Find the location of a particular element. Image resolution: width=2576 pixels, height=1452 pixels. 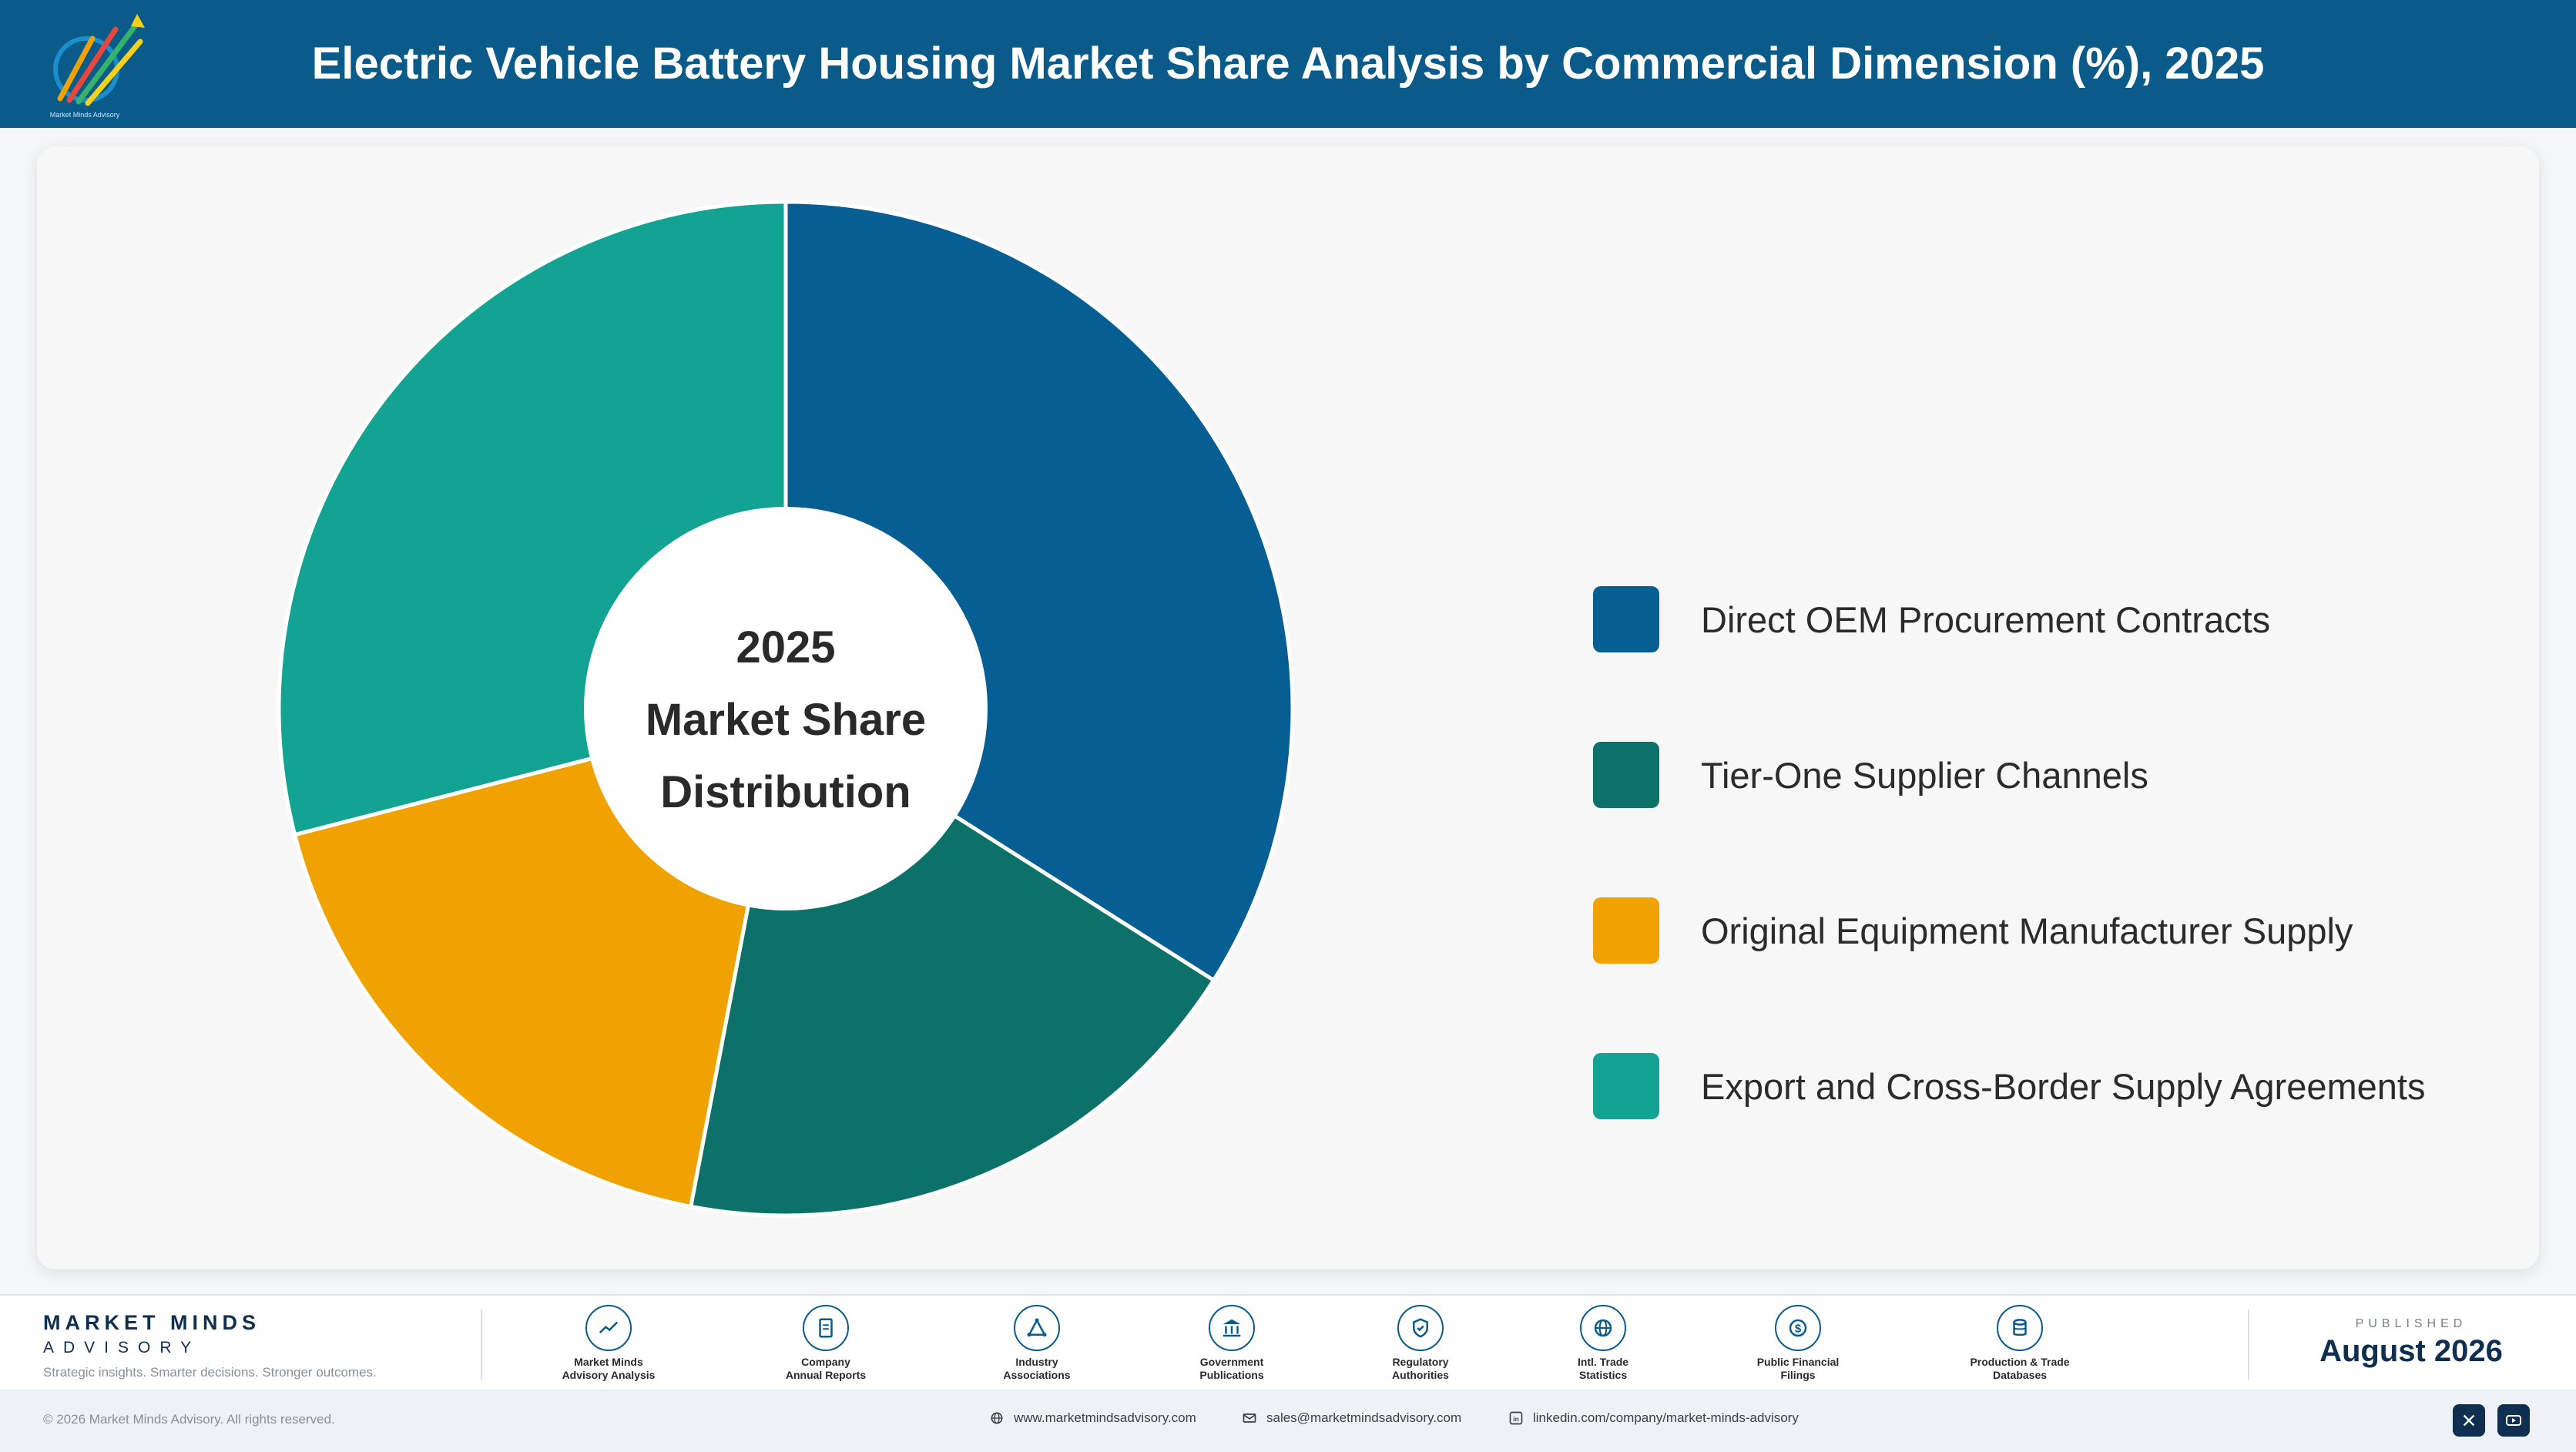

donut-hole is located at coordinates (786, 708).